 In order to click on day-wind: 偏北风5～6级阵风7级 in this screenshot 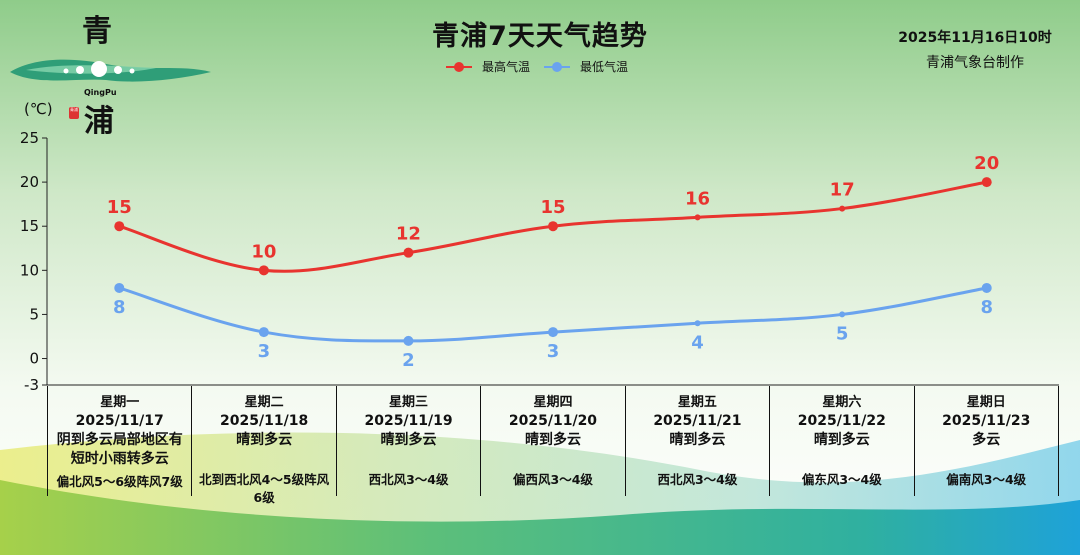, I will do `click(119, 481)`.